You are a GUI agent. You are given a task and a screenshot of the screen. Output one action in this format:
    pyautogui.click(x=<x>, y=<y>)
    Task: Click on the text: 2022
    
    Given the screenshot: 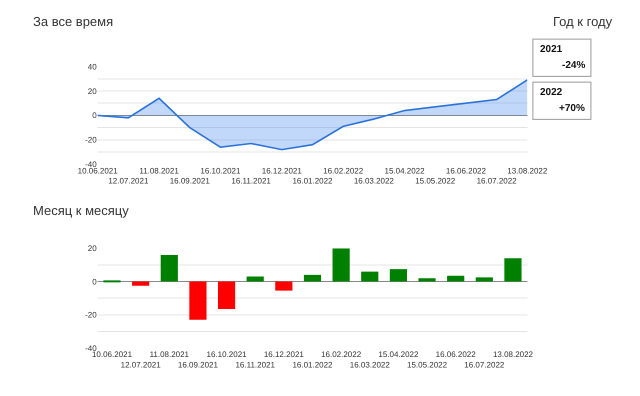 What is the action you would take?
    pyautogui.click(x=551, y=92)
    